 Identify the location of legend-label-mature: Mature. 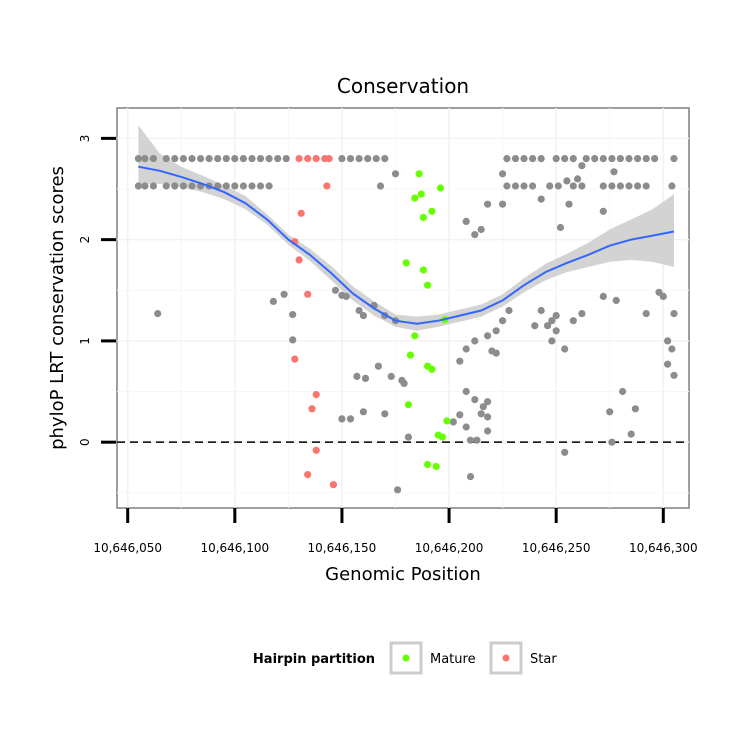
(453, 659).